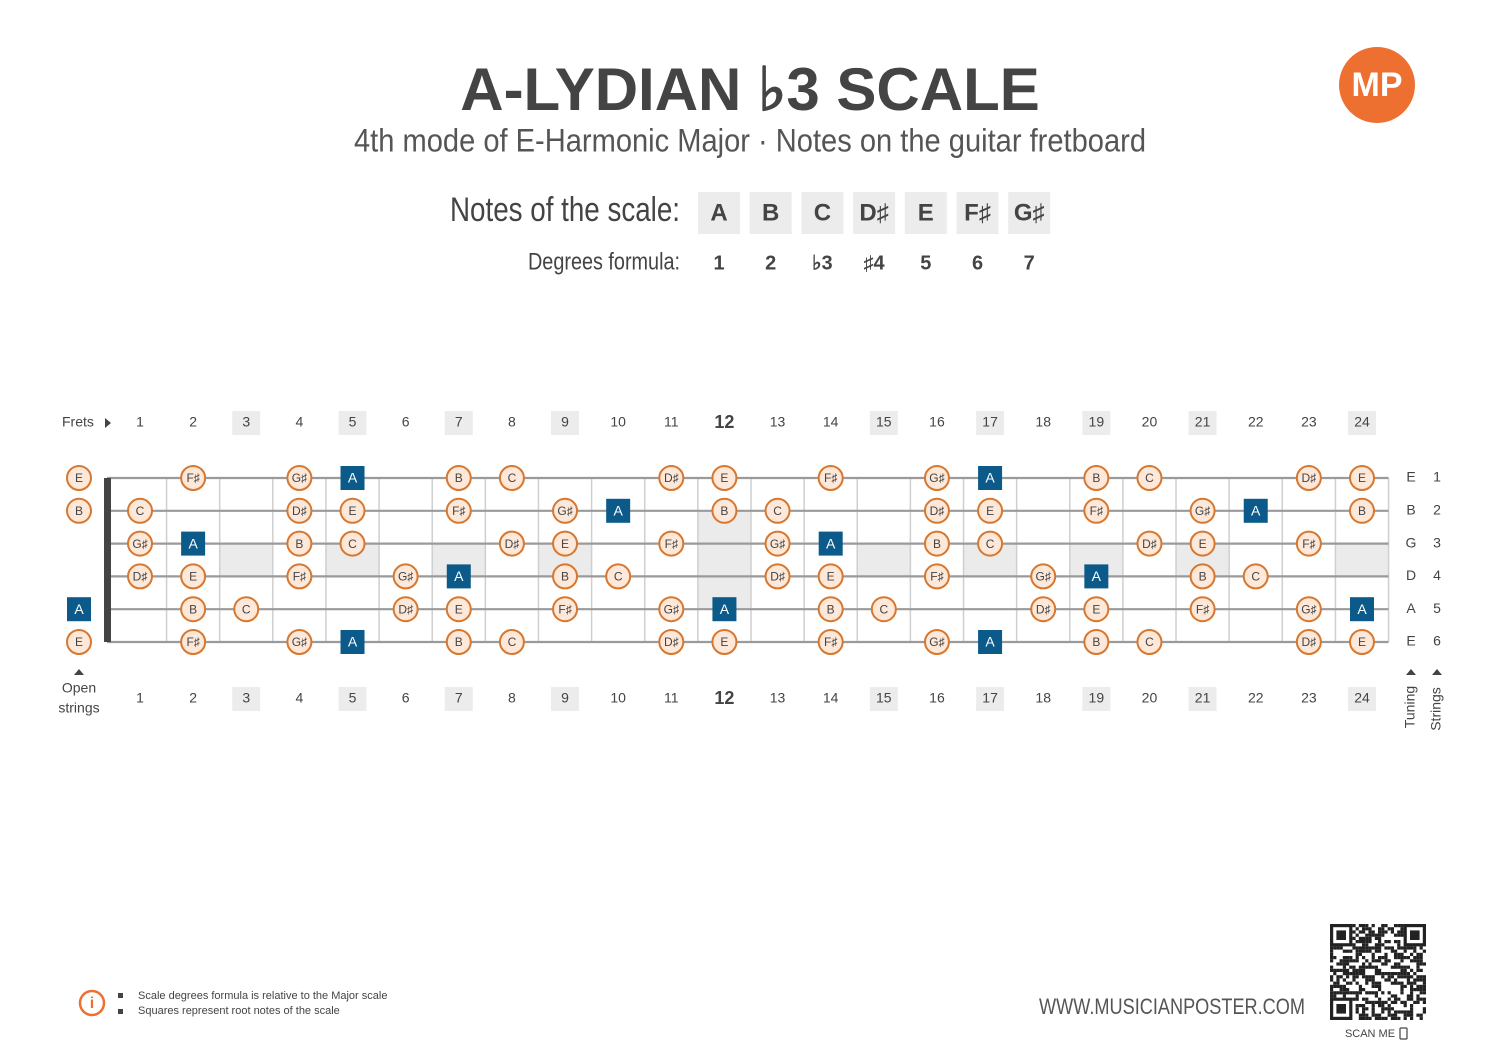 The height and width of the screenshot is (1061, 1500). What do you see at coordinates (79, 672) in the screenshot?
I see `open-arrow` at bounding box center [79, 672].